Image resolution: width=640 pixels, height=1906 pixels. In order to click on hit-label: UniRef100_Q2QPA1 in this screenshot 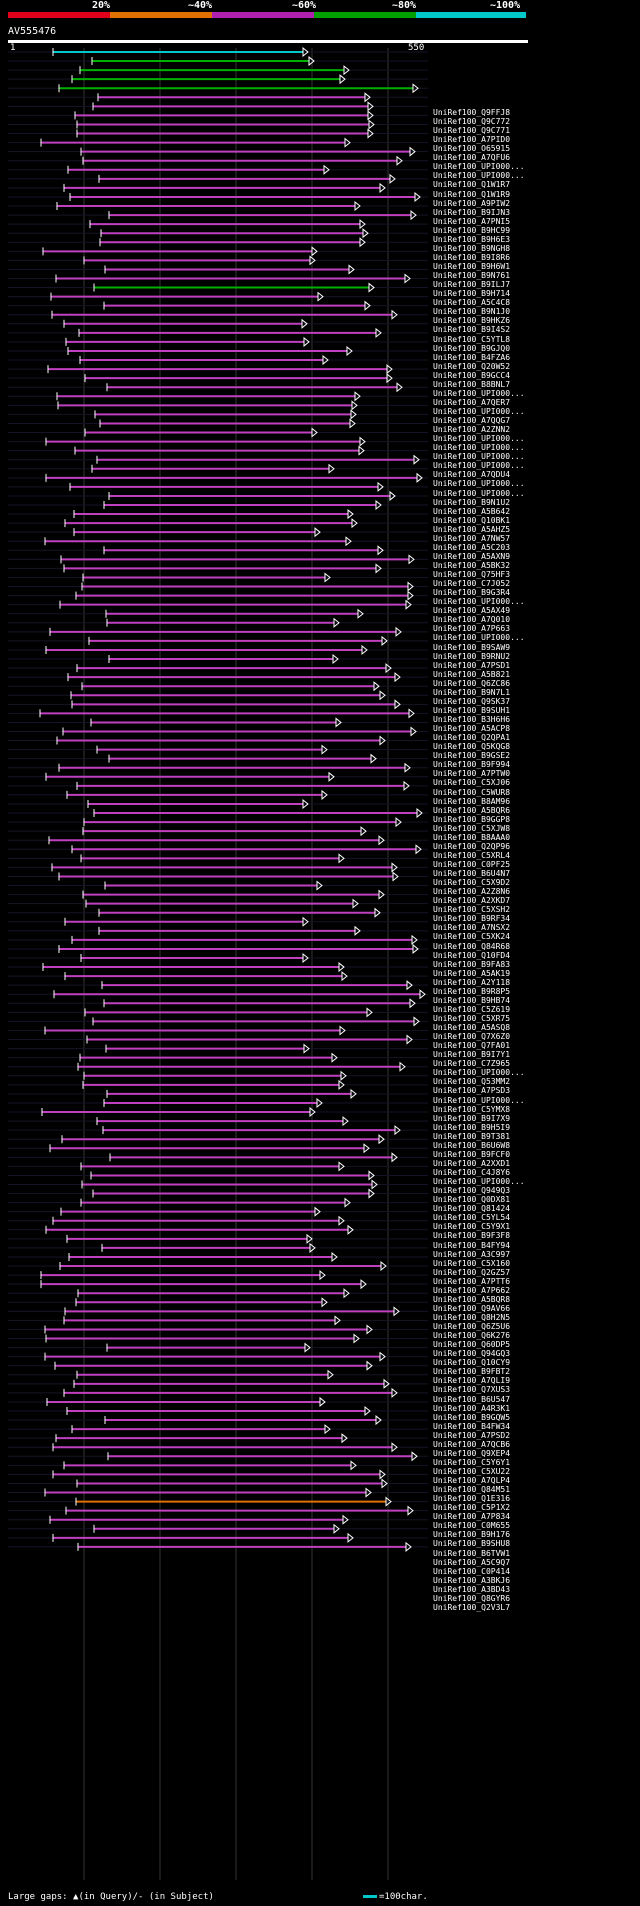, I will do `click(472, 738)`.